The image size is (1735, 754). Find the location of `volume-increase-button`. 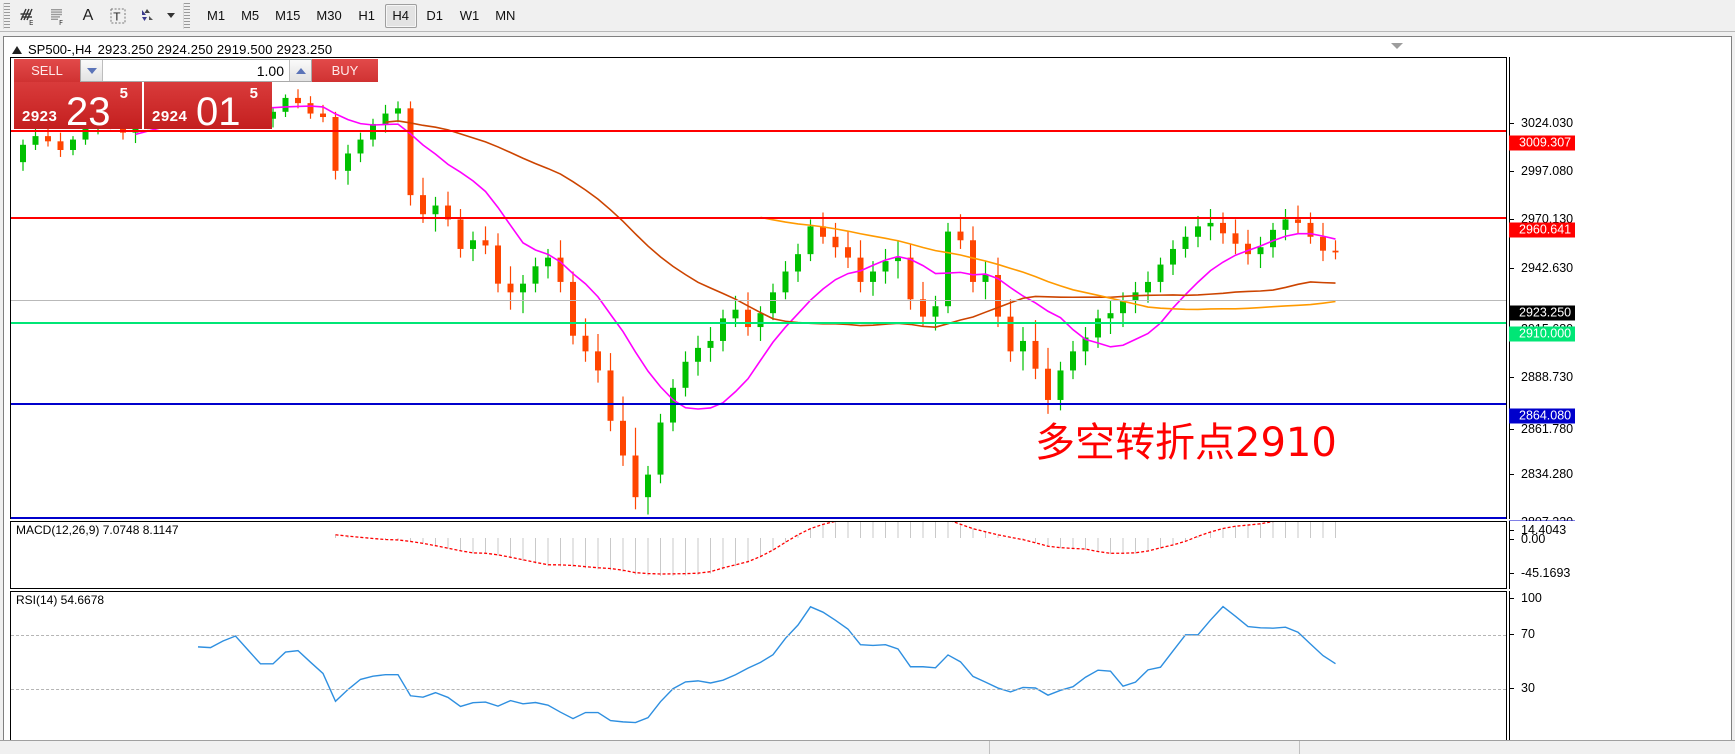

volume-increase-button is located at coordinates (300, 70).